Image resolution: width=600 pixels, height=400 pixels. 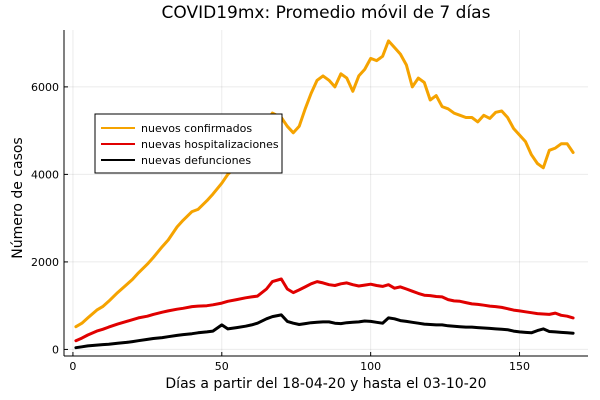 I want to click on x-tick-label: 100, so click(x=370, y=366).